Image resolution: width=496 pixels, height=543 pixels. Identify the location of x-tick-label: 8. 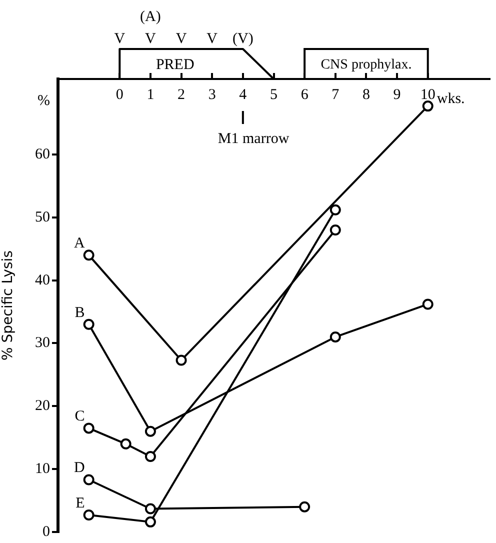
(366, 94).